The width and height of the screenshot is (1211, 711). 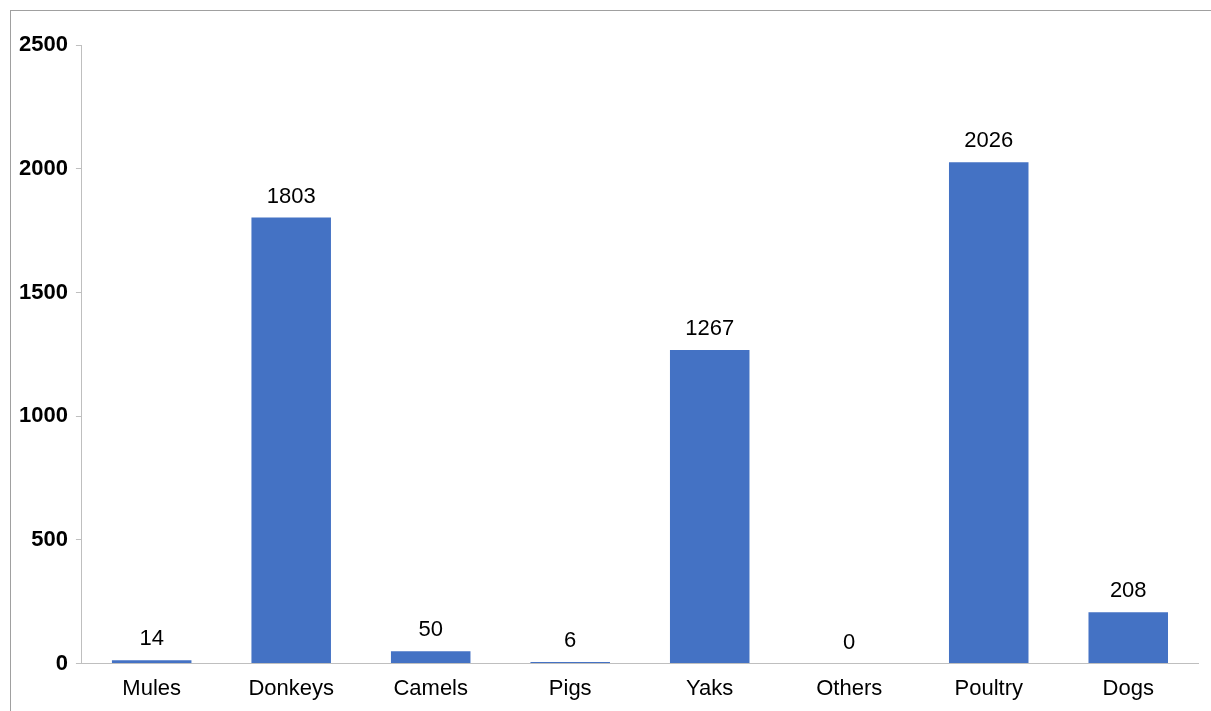 I want to click on x-tick-label: Camels, so click(x=430, y=687).